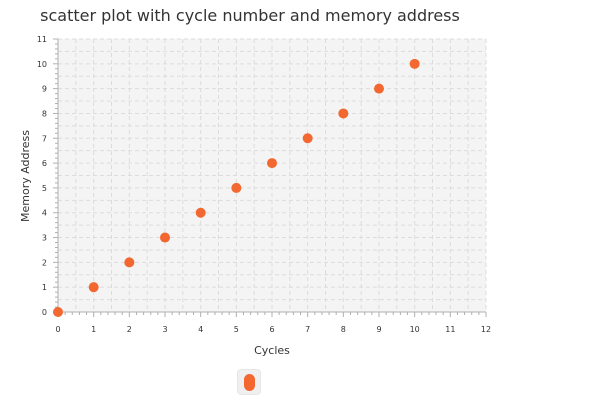 This screenshot has width=600, height=400. What do you see at coordinates (44, 163) in the screenshot?
I see `y-tick-label: 6` at bounding box center [44, 163].